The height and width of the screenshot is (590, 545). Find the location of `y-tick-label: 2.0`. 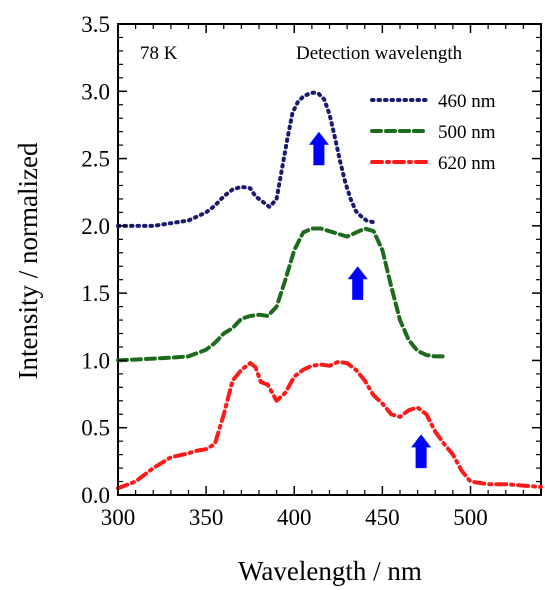

y-tick-label: 2.0 is located at coordinates (95, 226).